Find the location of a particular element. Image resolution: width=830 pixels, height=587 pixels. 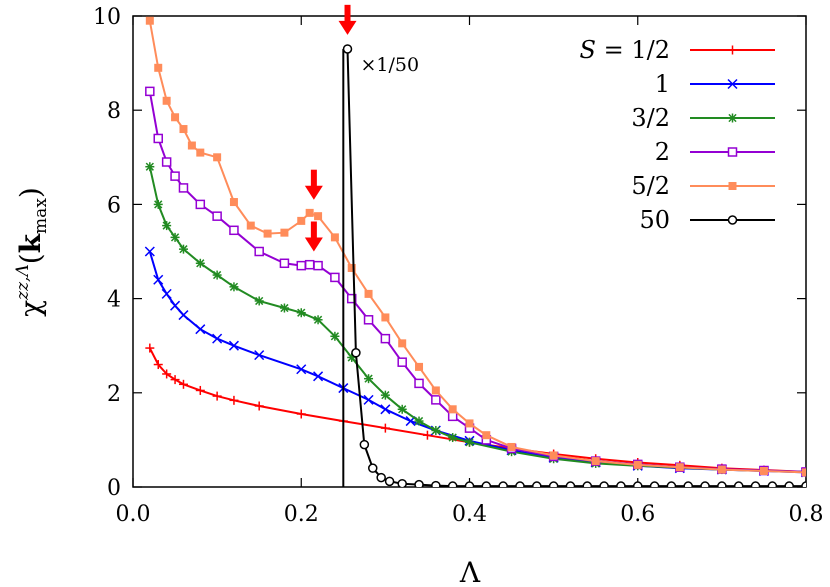

x-tick-label: 0.8 is located at coordinates (806, 514).